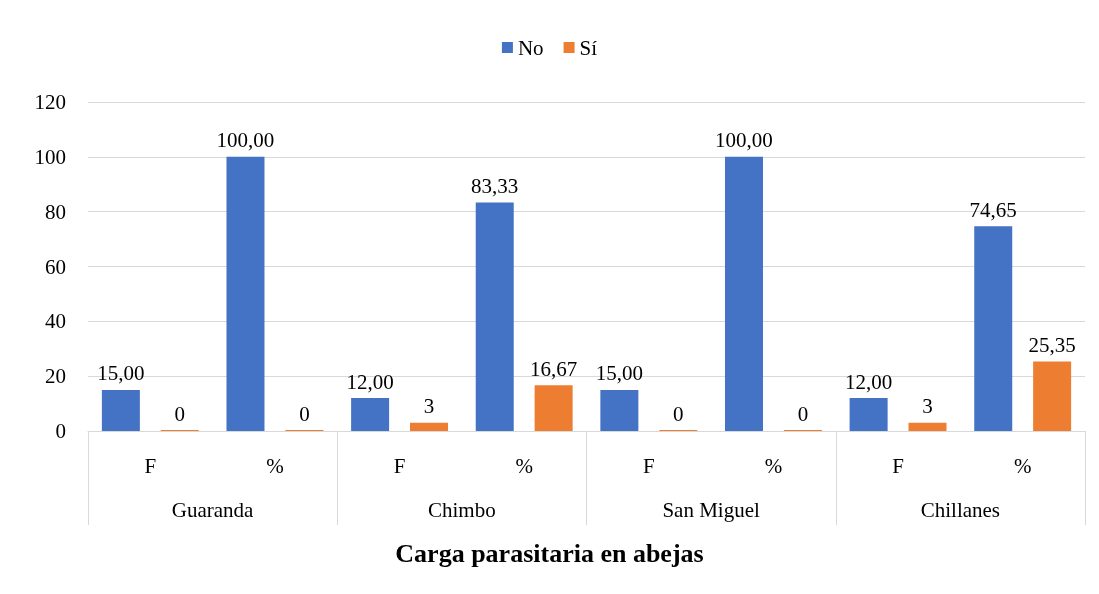 This screenshot has width=1099, height=594. I want to click on y-tick-label: 20, so click(55, 376).